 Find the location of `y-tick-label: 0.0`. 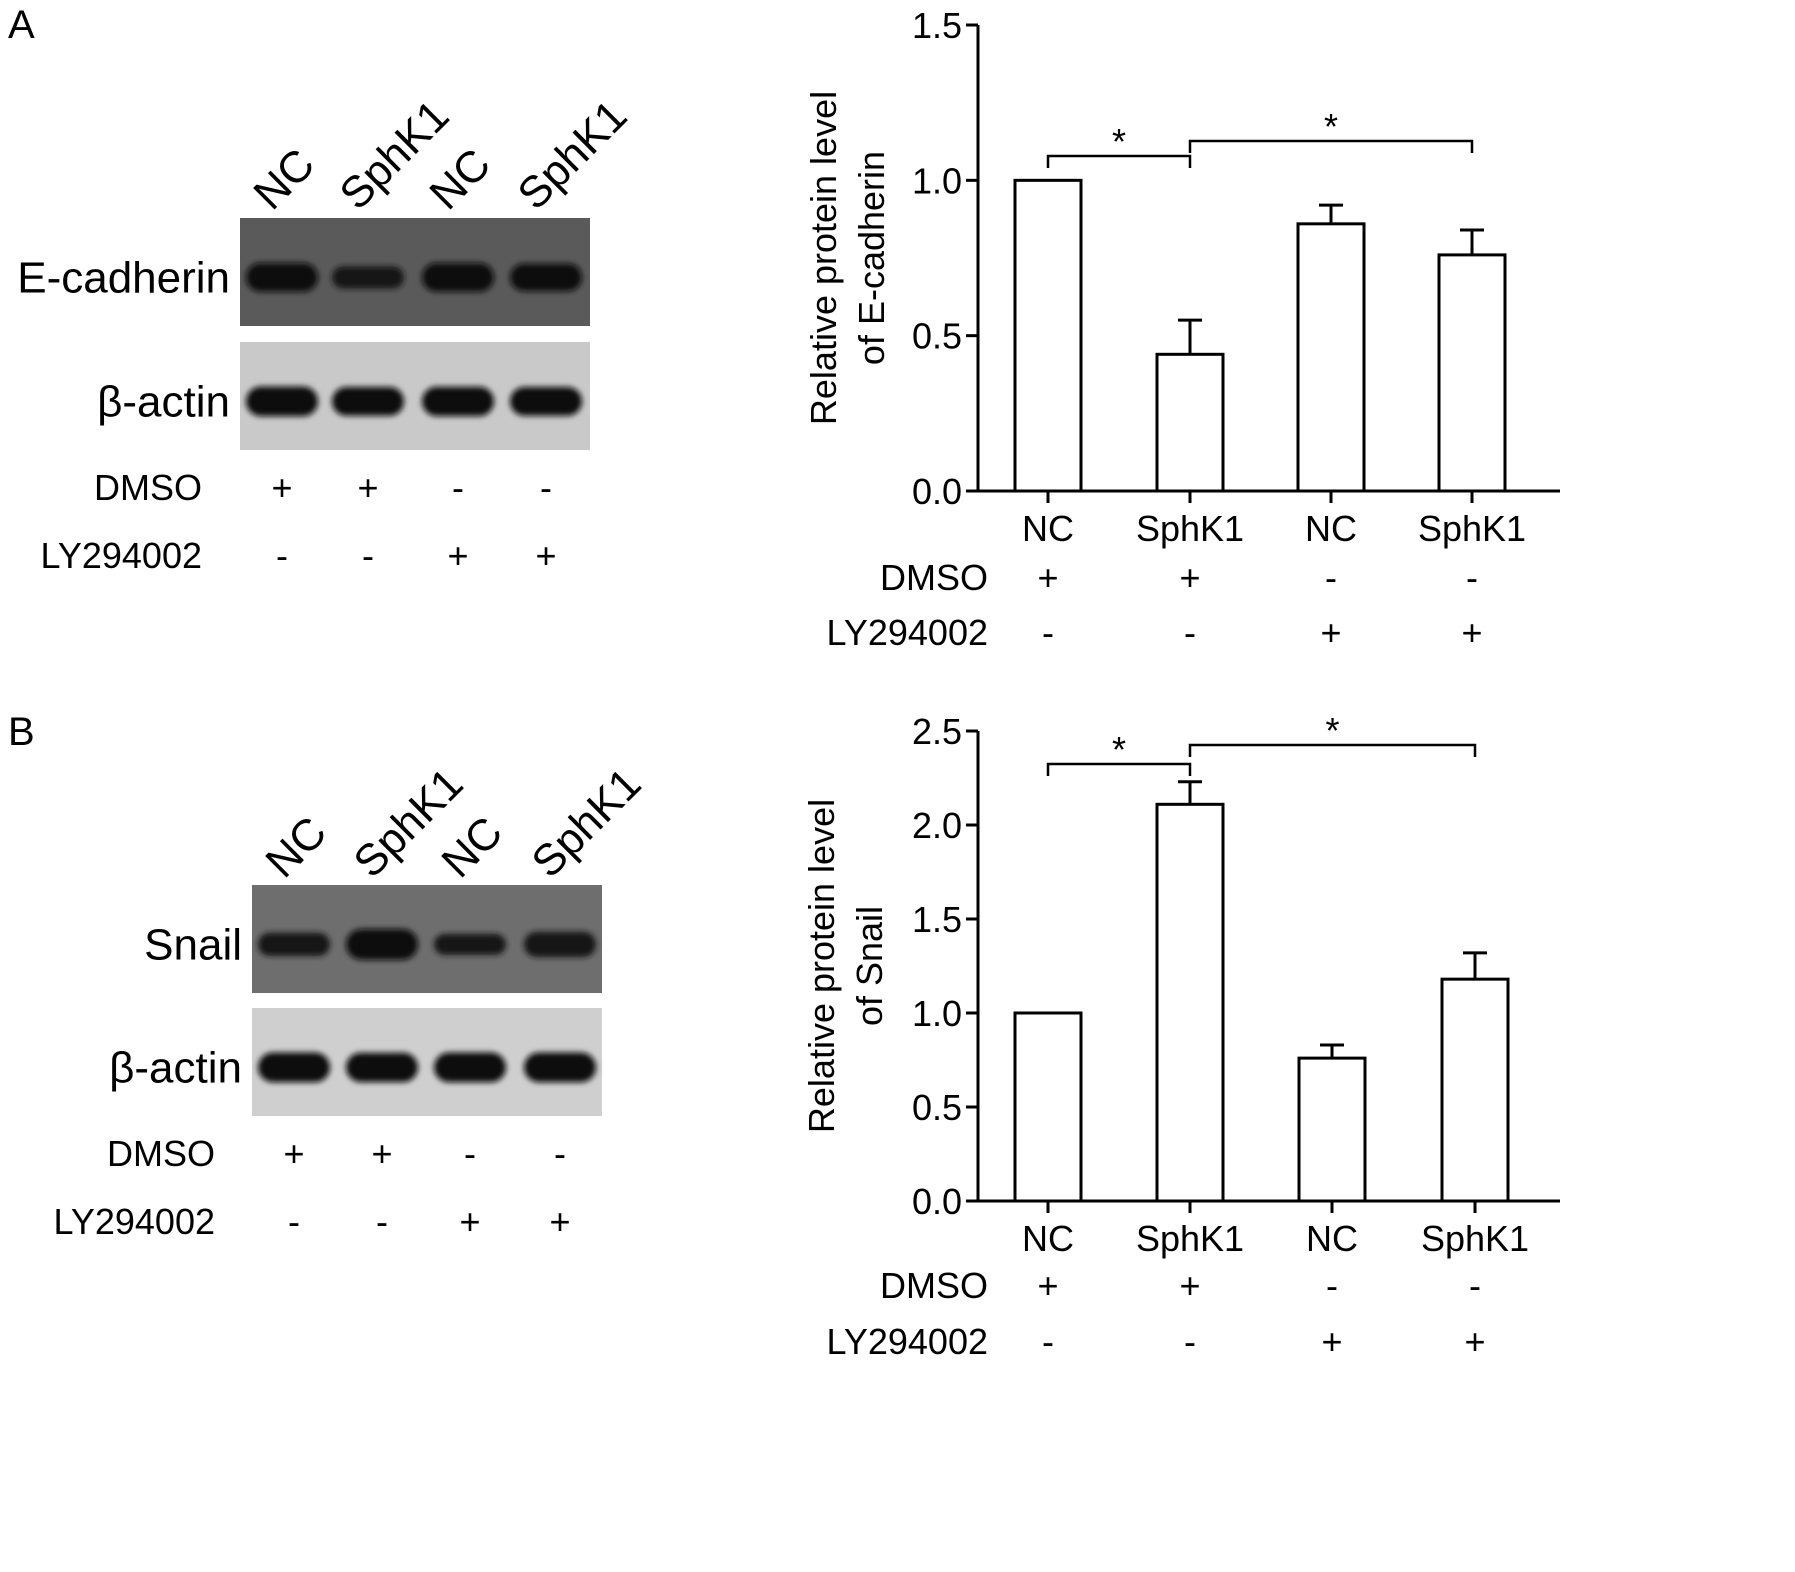

y-tick-label: 0.0 is located at coordinates (937, 1201).